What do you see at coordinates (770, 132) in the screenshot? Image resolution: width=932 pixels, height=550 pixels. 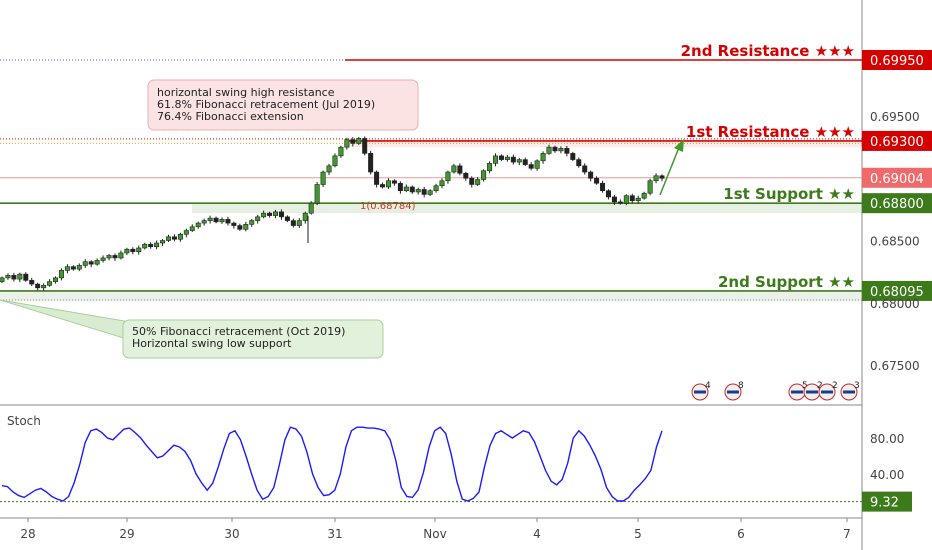 I see `level-2-label: 1st Resistance ★★★` at bounding box center [770, 132].